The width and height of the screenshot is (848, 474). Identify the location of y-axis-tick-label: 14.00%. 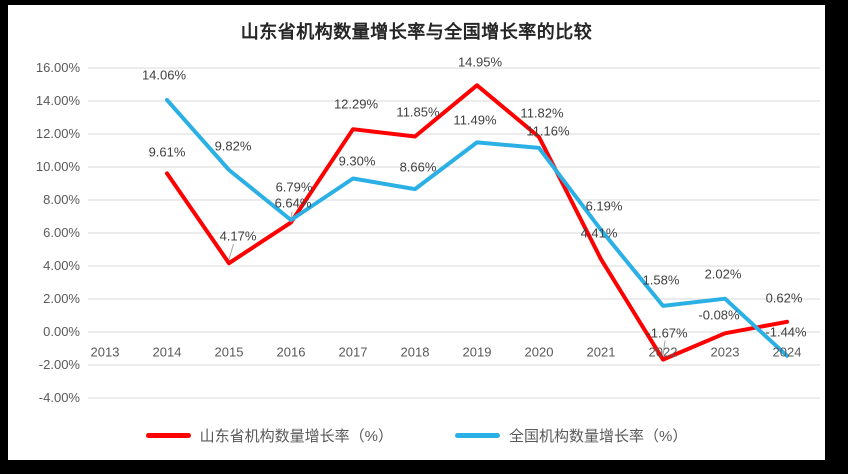
(57, 100).